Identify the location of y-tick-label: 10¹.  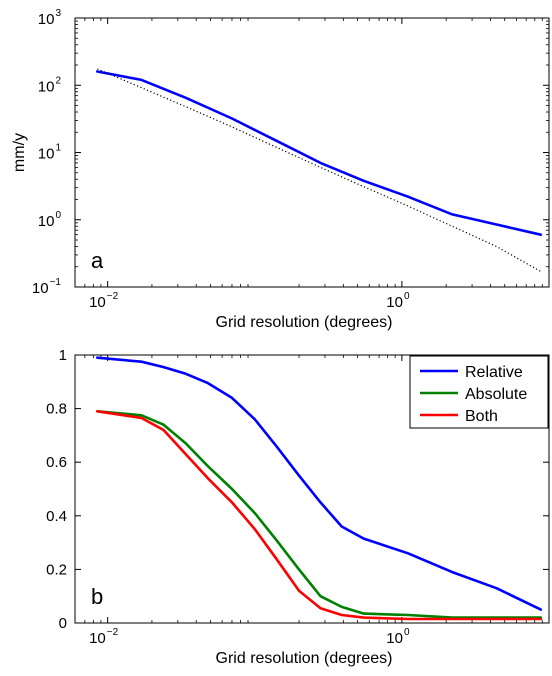
(50, 153).